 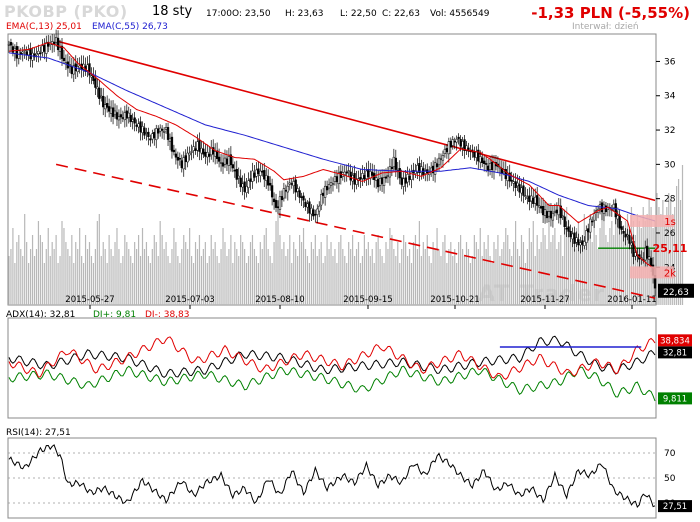 What do you see at coordinates (332, 358) in the screenshot?
I see `adx-series-di-line` at bounding box center [332, 358].